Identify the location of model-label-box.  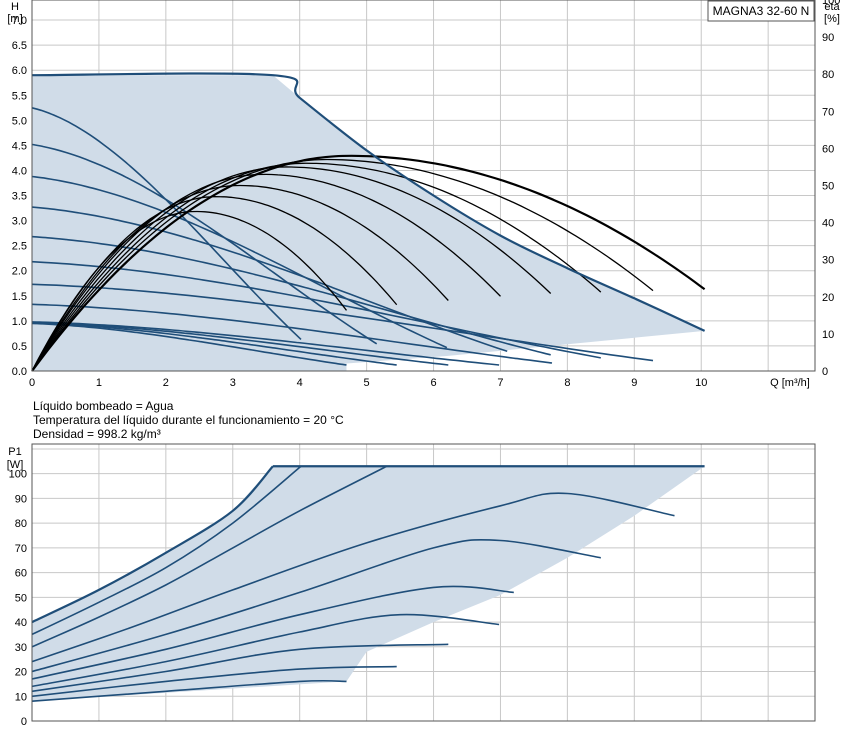
(761, 11).